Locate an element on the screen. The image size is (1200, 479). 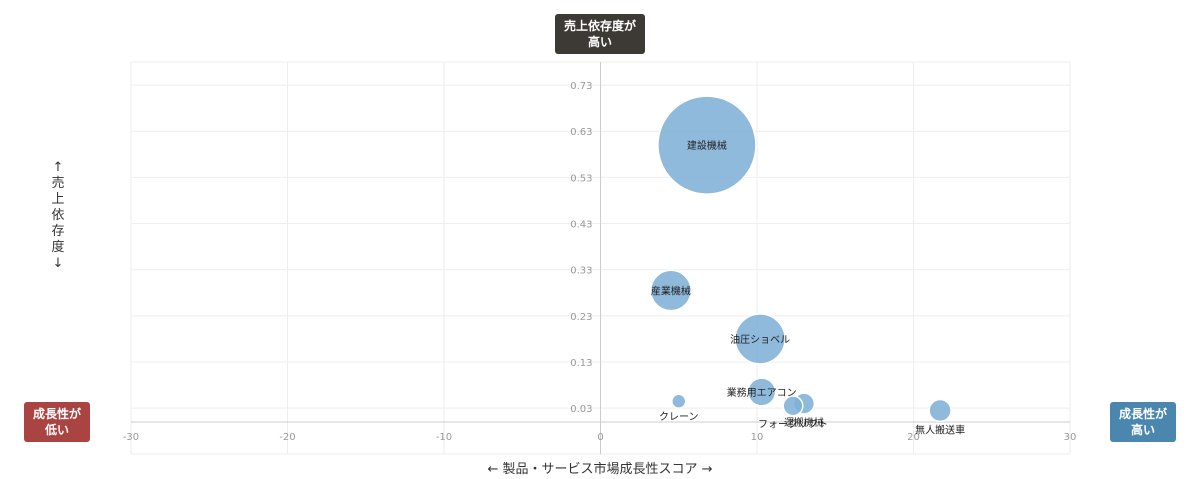
y-tick-label: 0.53 is located at coordinates (581, 178).